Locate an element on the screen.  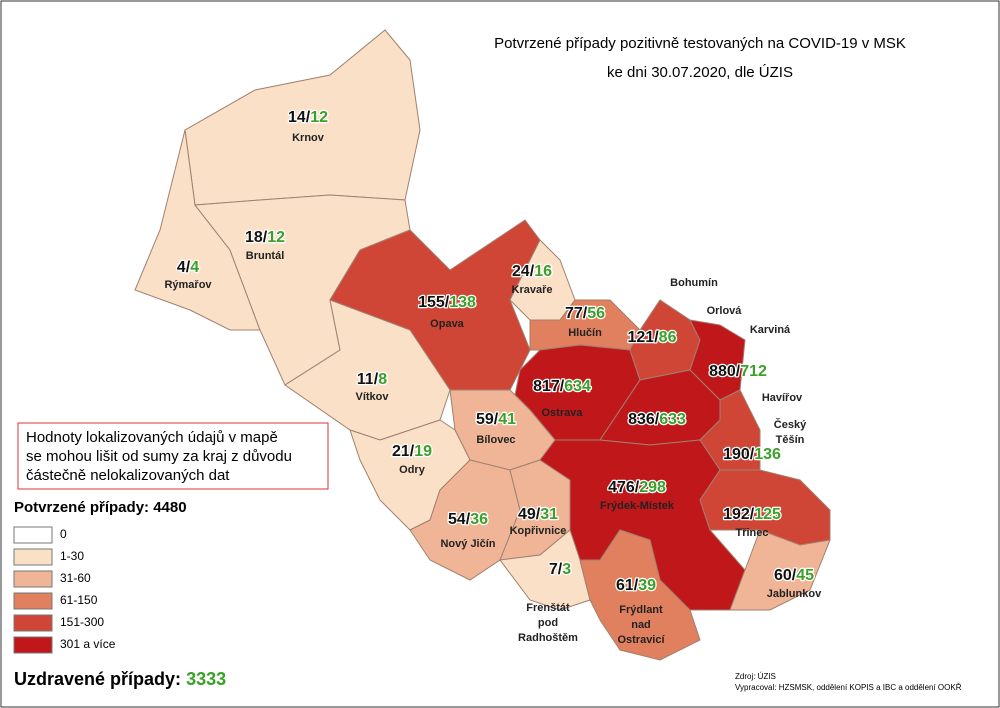
district-name: Radhoštěm is located at coordinates (548, 638).